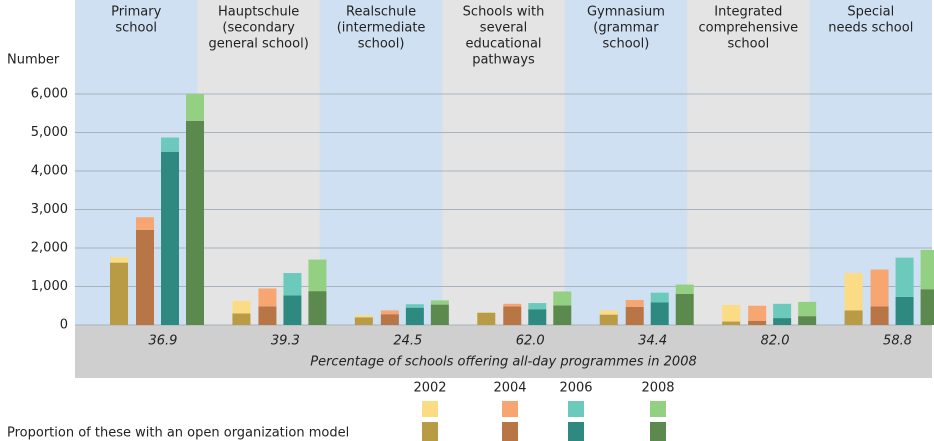  Describe the element at coordinates (575, 388) in the screenshot. I see `legend-label: 2006` at that location.